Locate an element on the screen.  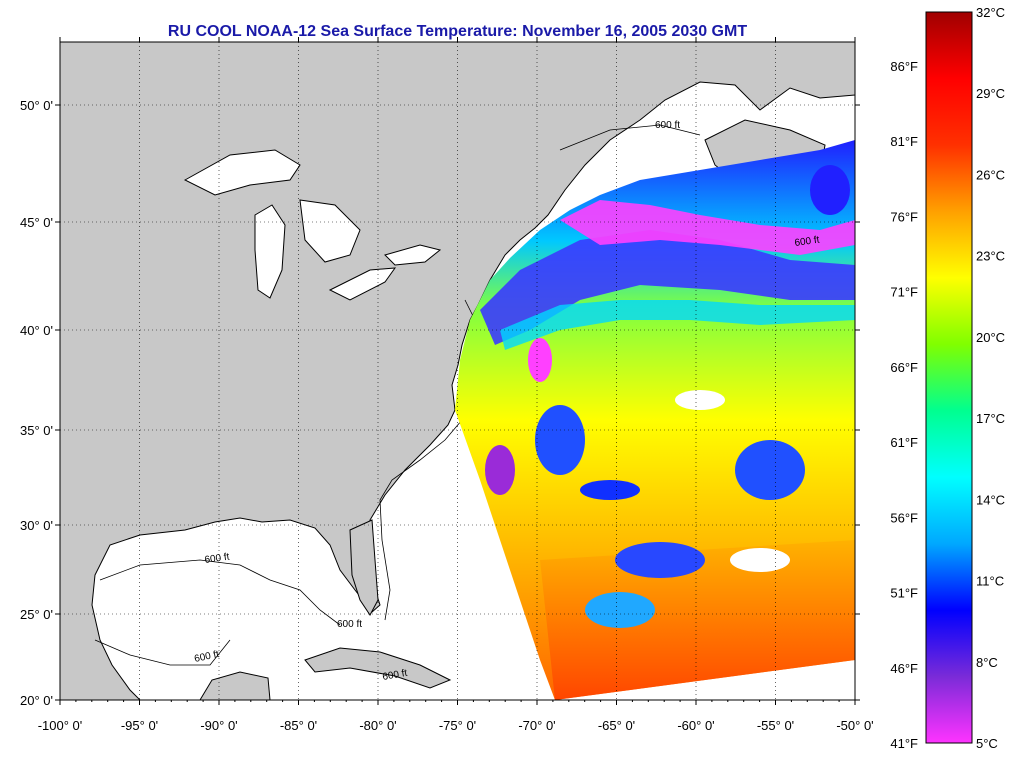
lat-label: 35° 0' is located at coordinates (36, 430).